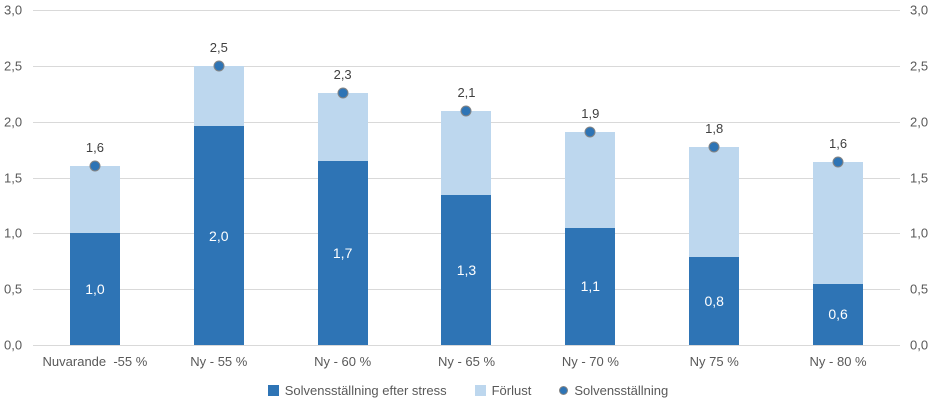 The width and height of the screenshot is (936, 406). What do you see at coordinates (564, 390) in the screenshot?
I see `legend-dot-icon` at bounding box center [564, 390].